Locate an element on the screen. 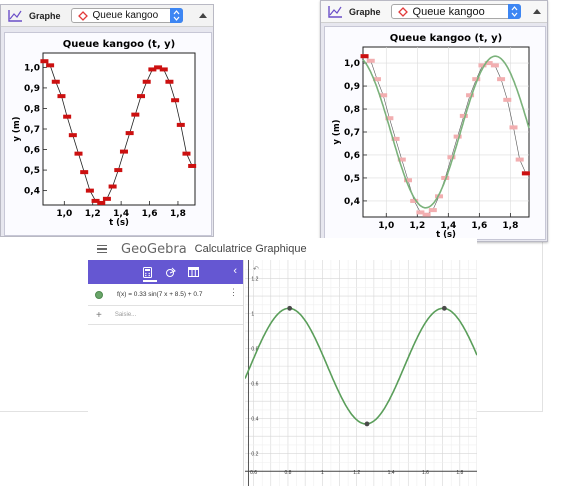 The height and width of the screenshot is (486, 564). algebra-row-function: f(x) = 0.33 sin(7 x + 8.5) + 0.7 ⋮ is located at coordinates (165, 295).